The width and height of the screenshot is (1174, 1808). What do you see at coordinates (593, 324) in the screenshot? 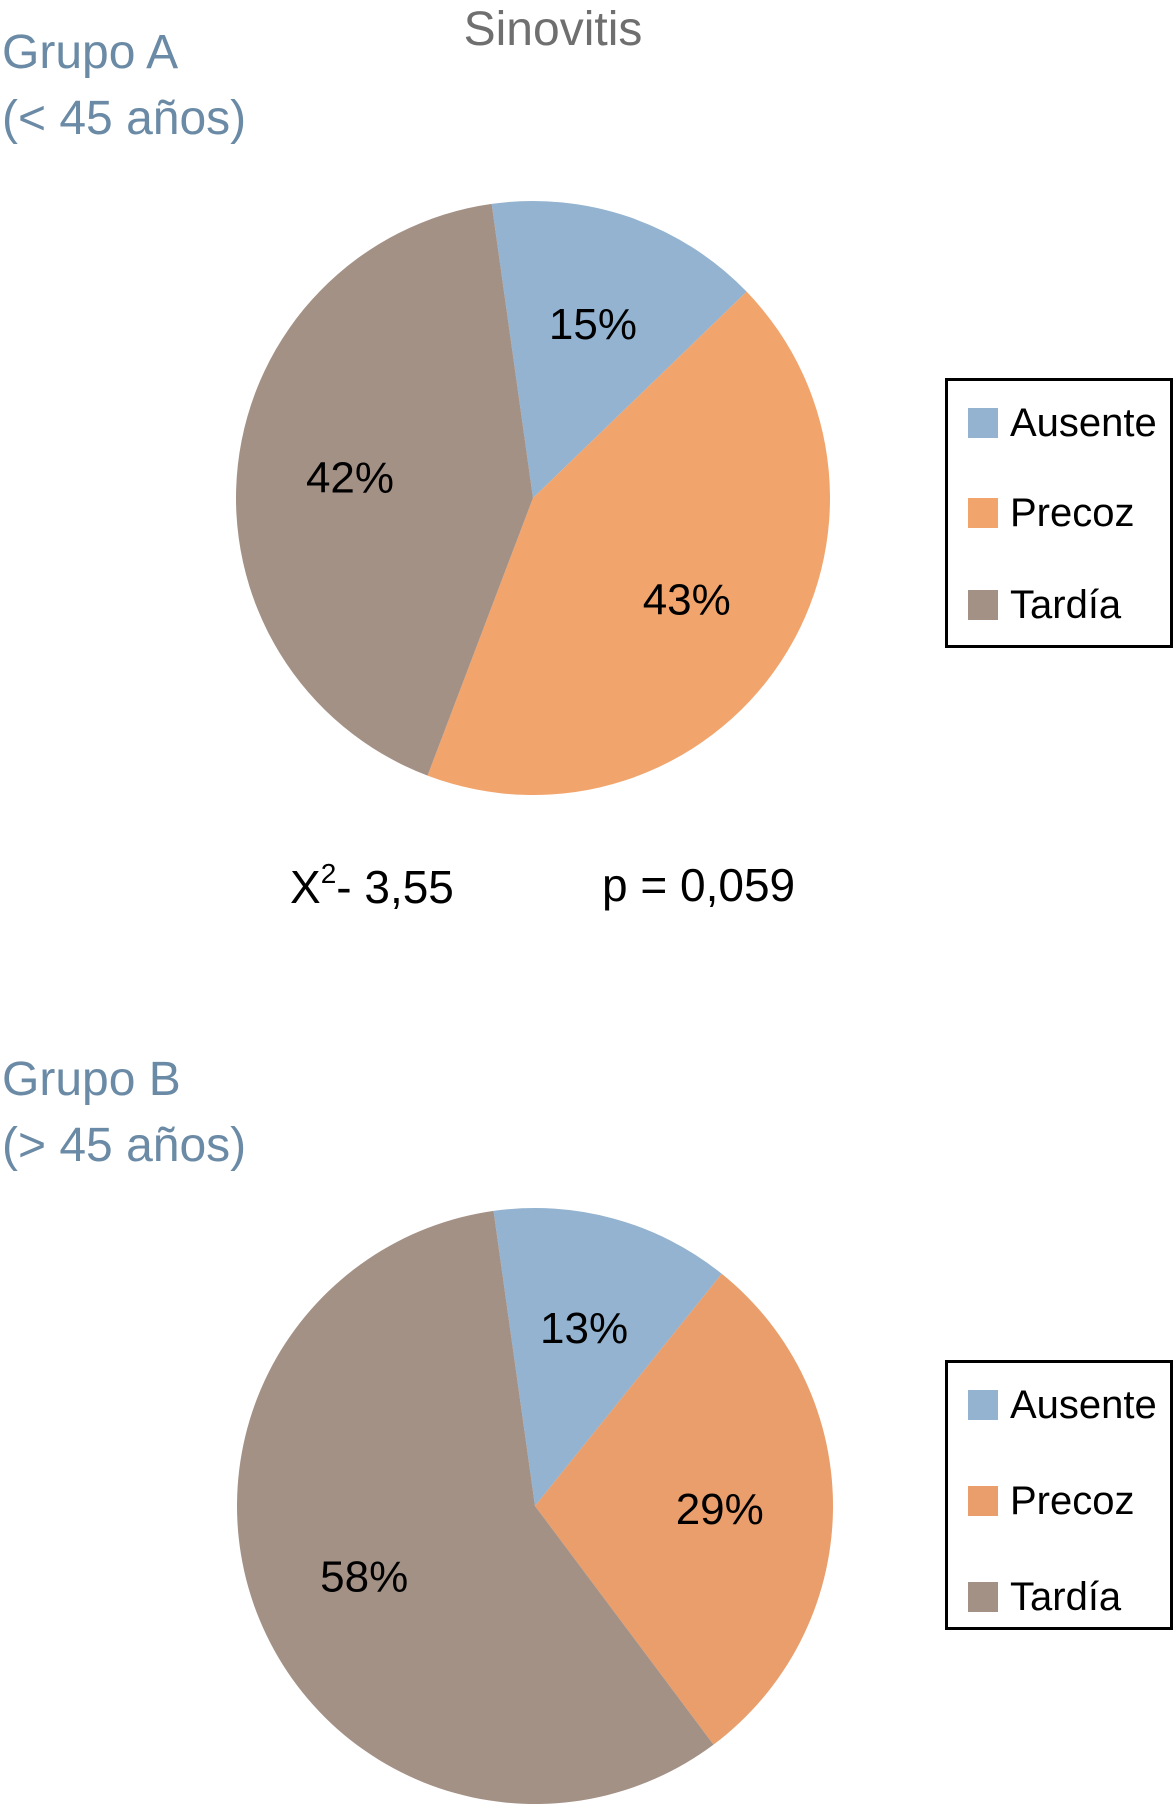
I see `slice-data-label: 15%` at bounding box center [593, 324].